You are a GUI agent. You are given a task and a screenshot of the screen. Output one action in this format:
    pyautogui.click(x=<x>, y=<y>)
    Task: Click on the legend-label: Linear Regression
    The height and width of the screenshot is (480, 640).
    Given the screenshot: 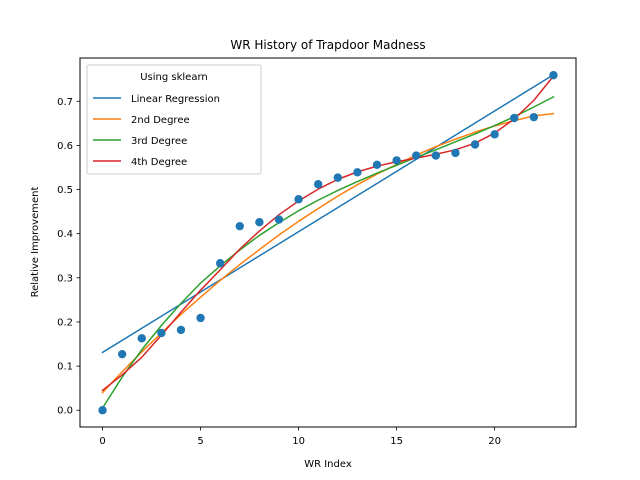 What is the action you would take?
    pyautogui.click(x=175, y=99)
    